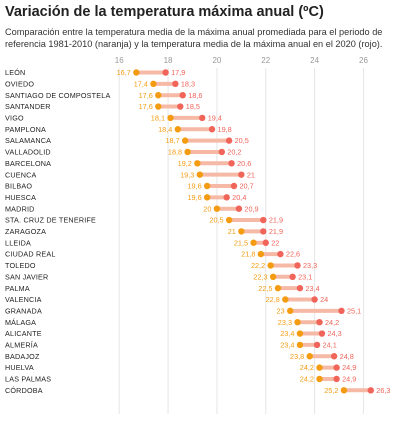 The width and height of the screenshot is (410, 421). What do you see at coordinates (24, 390) in the screenshot?
I see `city-label: CÓRDOBA` at bounding box center [24, 390].